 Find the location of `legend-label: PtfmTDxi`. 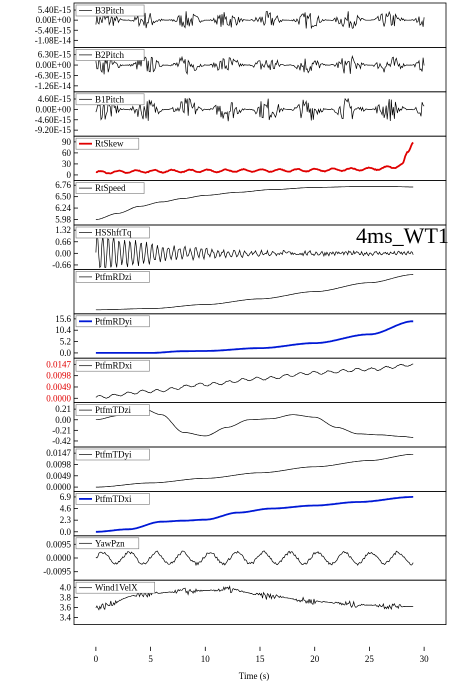

legend-label: PtfmTDxi is located at coordinates (113, 499).